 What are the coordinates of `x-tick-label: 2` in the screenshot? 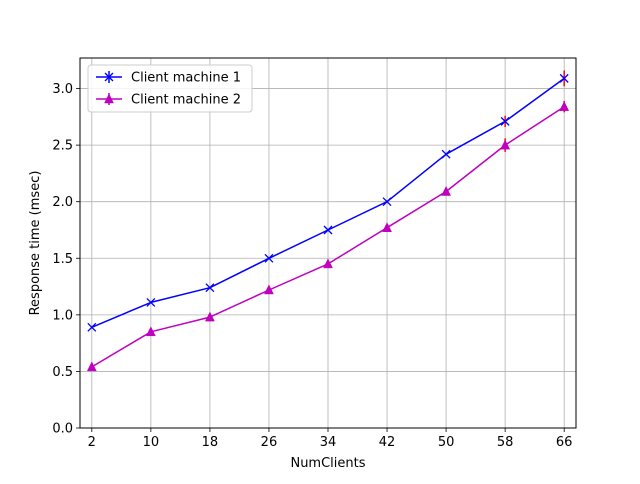 It's located at (92, 442).